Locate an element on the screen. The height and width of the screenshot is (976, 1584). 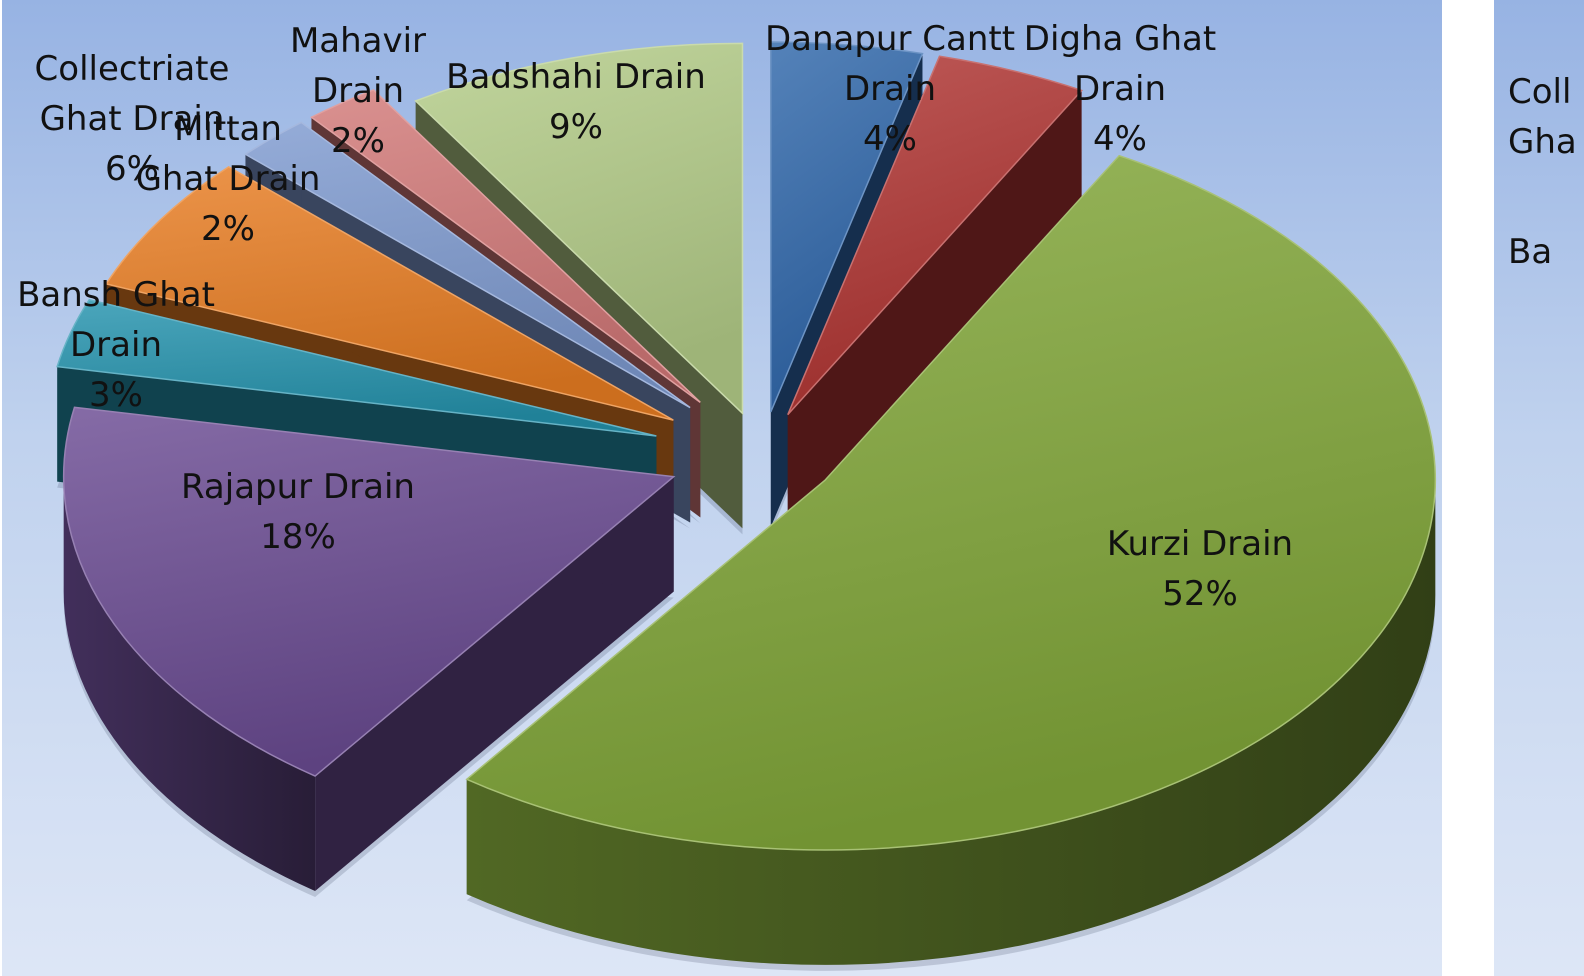
second-chart-label-fragment: Gha is located at coordinates (1542, 142).